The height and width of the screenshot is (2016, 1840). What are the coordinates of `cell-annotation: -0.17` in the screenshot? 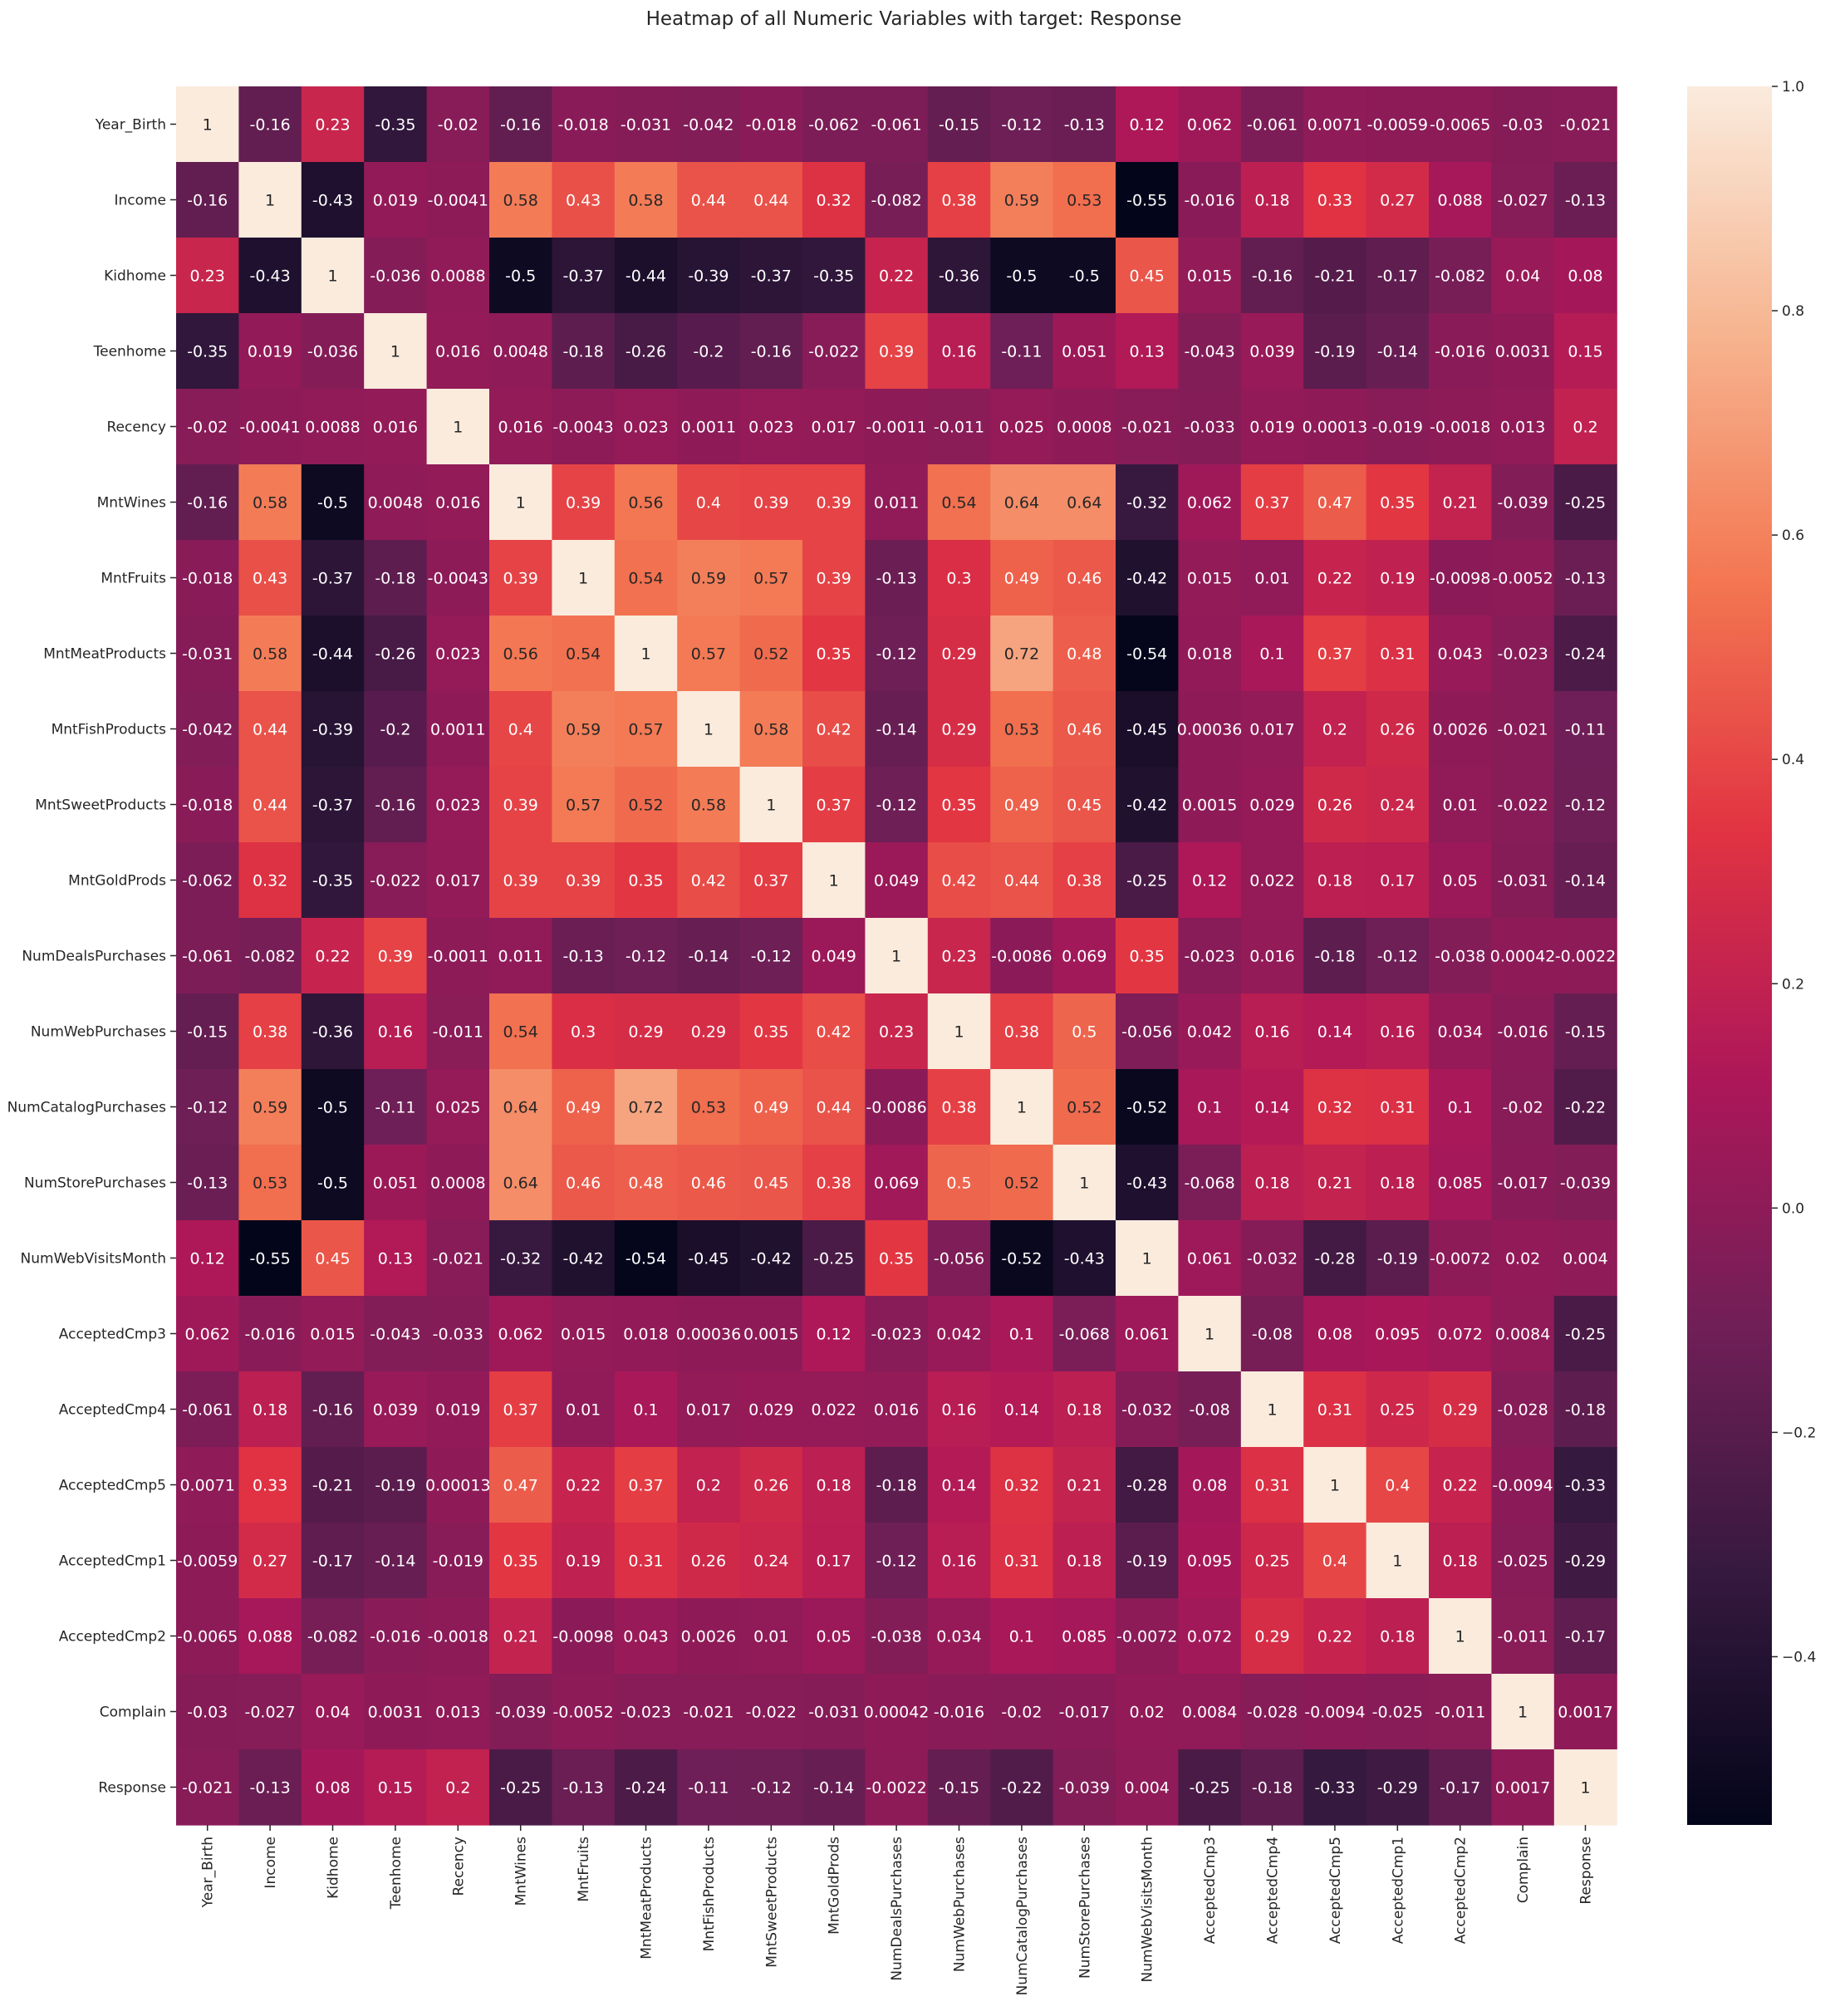 It's located at (1585, 1637).